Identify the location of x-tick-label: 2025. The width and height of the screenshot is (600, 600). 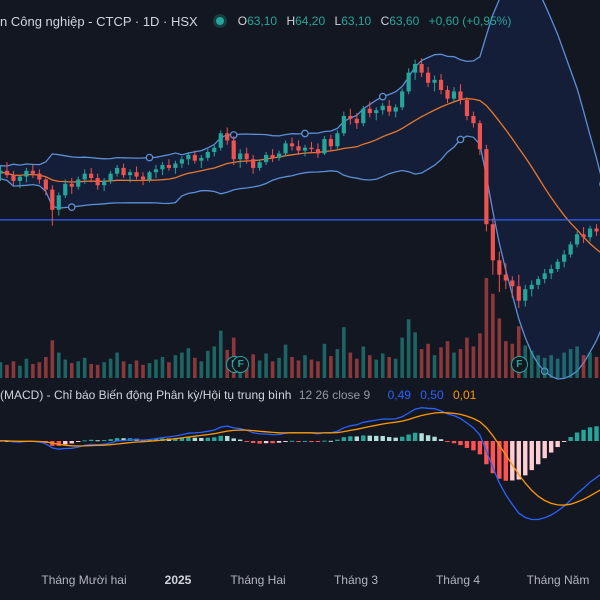
(178, 580).